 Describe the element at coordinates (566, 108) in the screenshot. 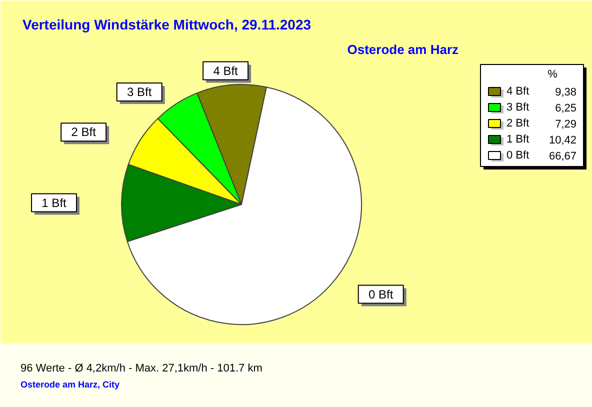

I see `data-label: 6,25` at that location.